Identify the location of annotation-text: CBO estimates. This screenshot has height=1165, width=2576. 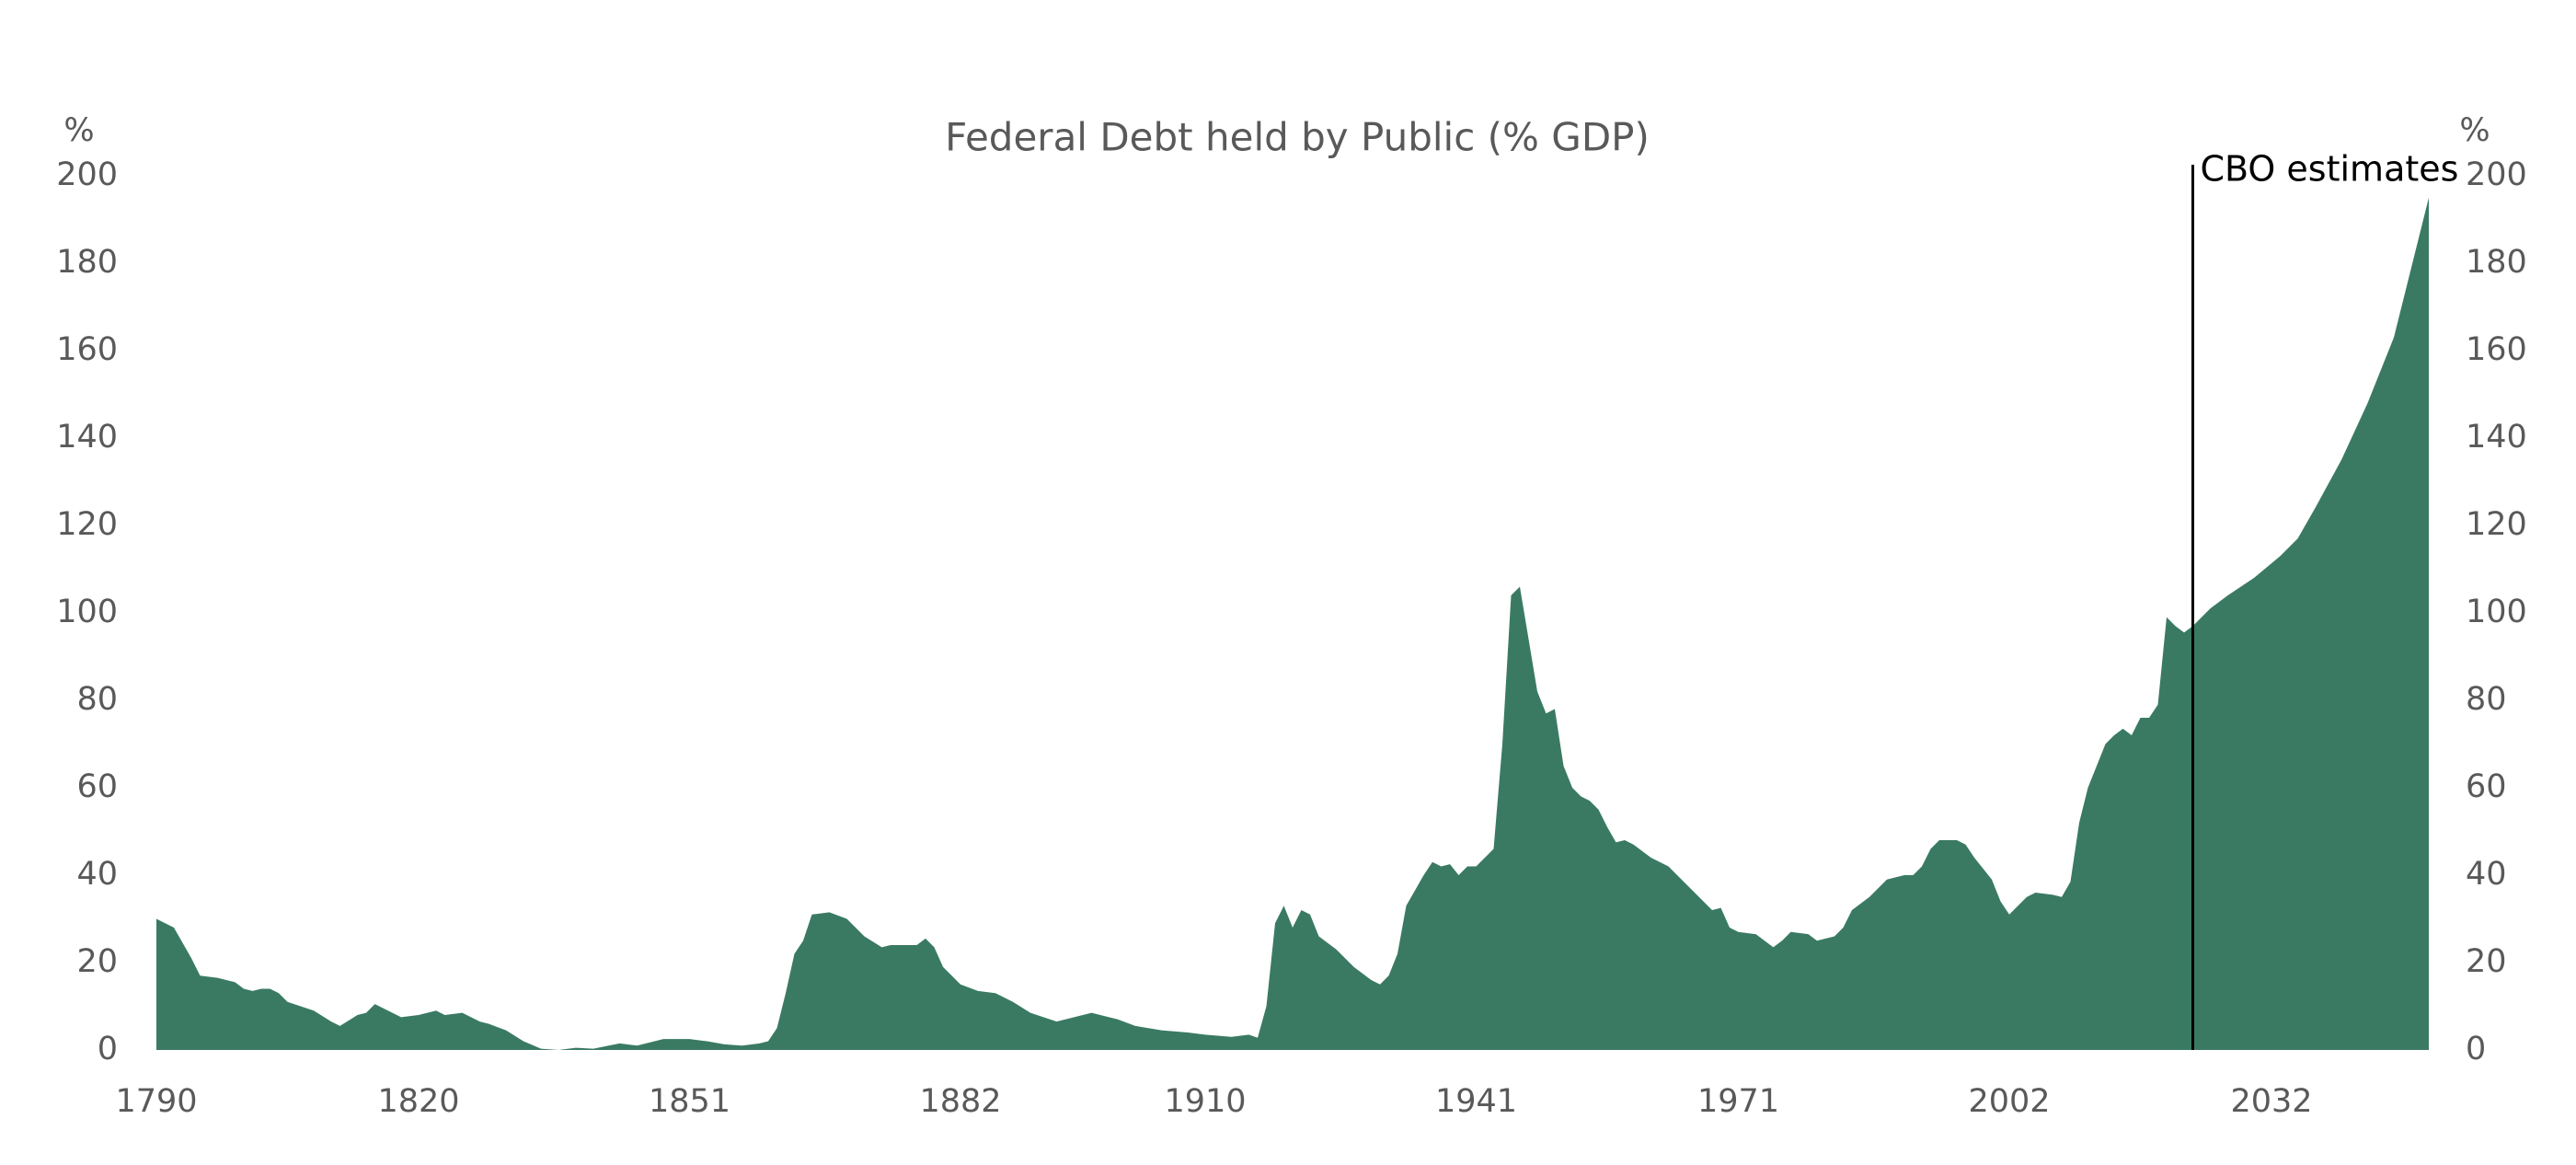
(2330, 169).